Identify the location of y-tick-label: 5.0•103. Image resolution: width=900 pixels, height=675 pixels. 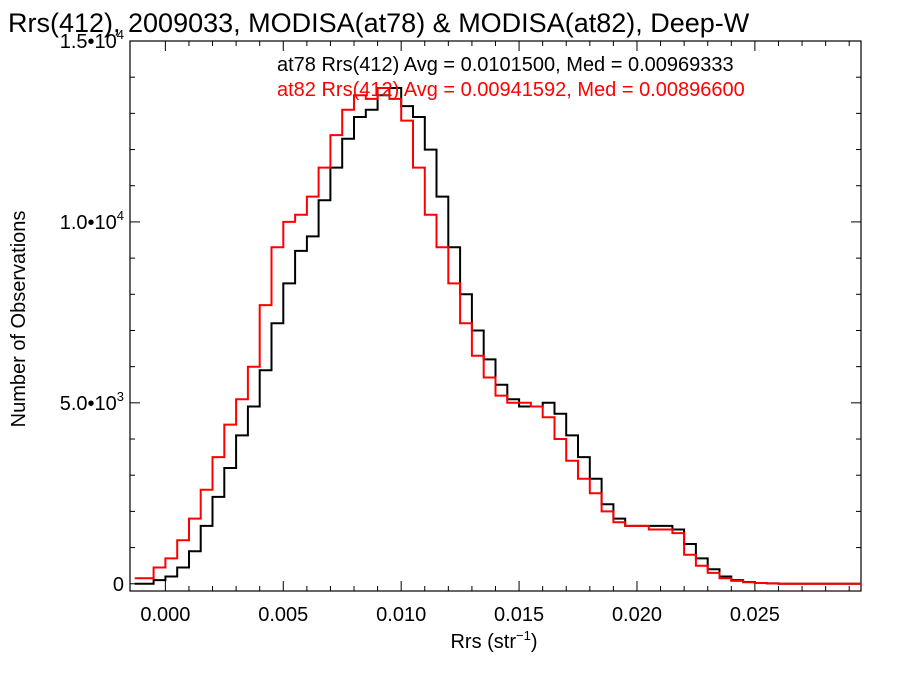
(92, 402).